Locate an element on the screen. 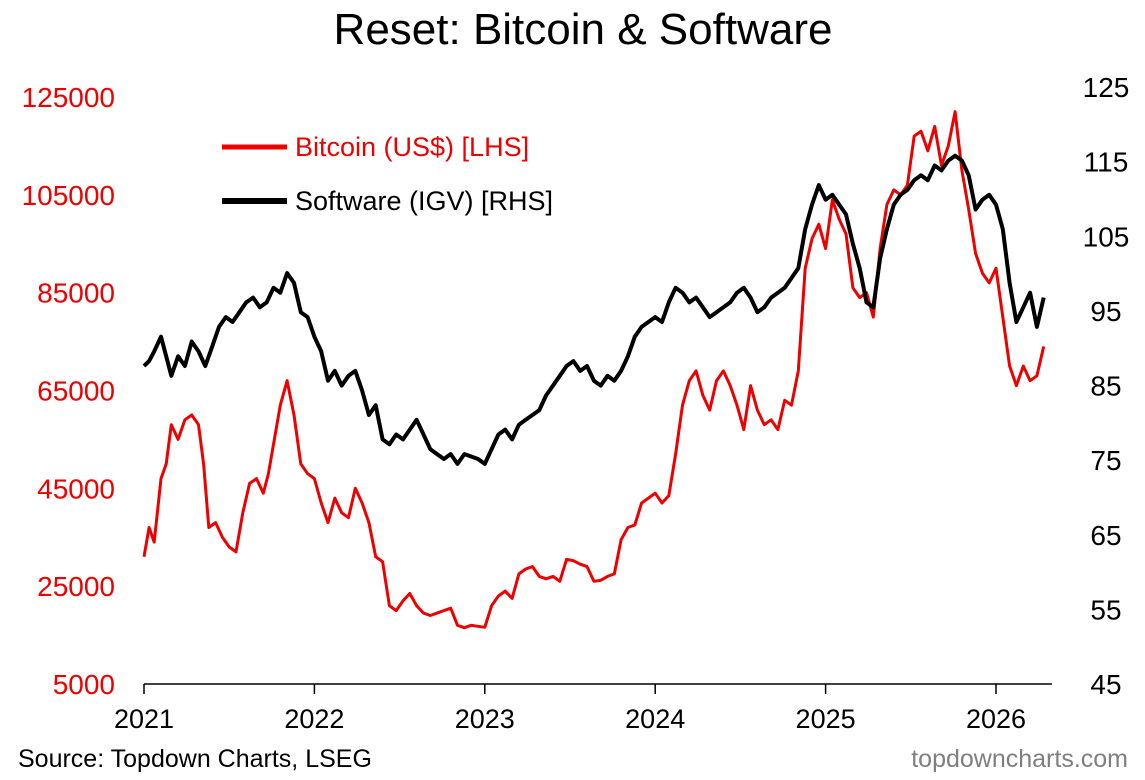  left-axis-ticks: 125000 105000 85000 65000 45000 25000 5000 is located at coordinates (68, 391).